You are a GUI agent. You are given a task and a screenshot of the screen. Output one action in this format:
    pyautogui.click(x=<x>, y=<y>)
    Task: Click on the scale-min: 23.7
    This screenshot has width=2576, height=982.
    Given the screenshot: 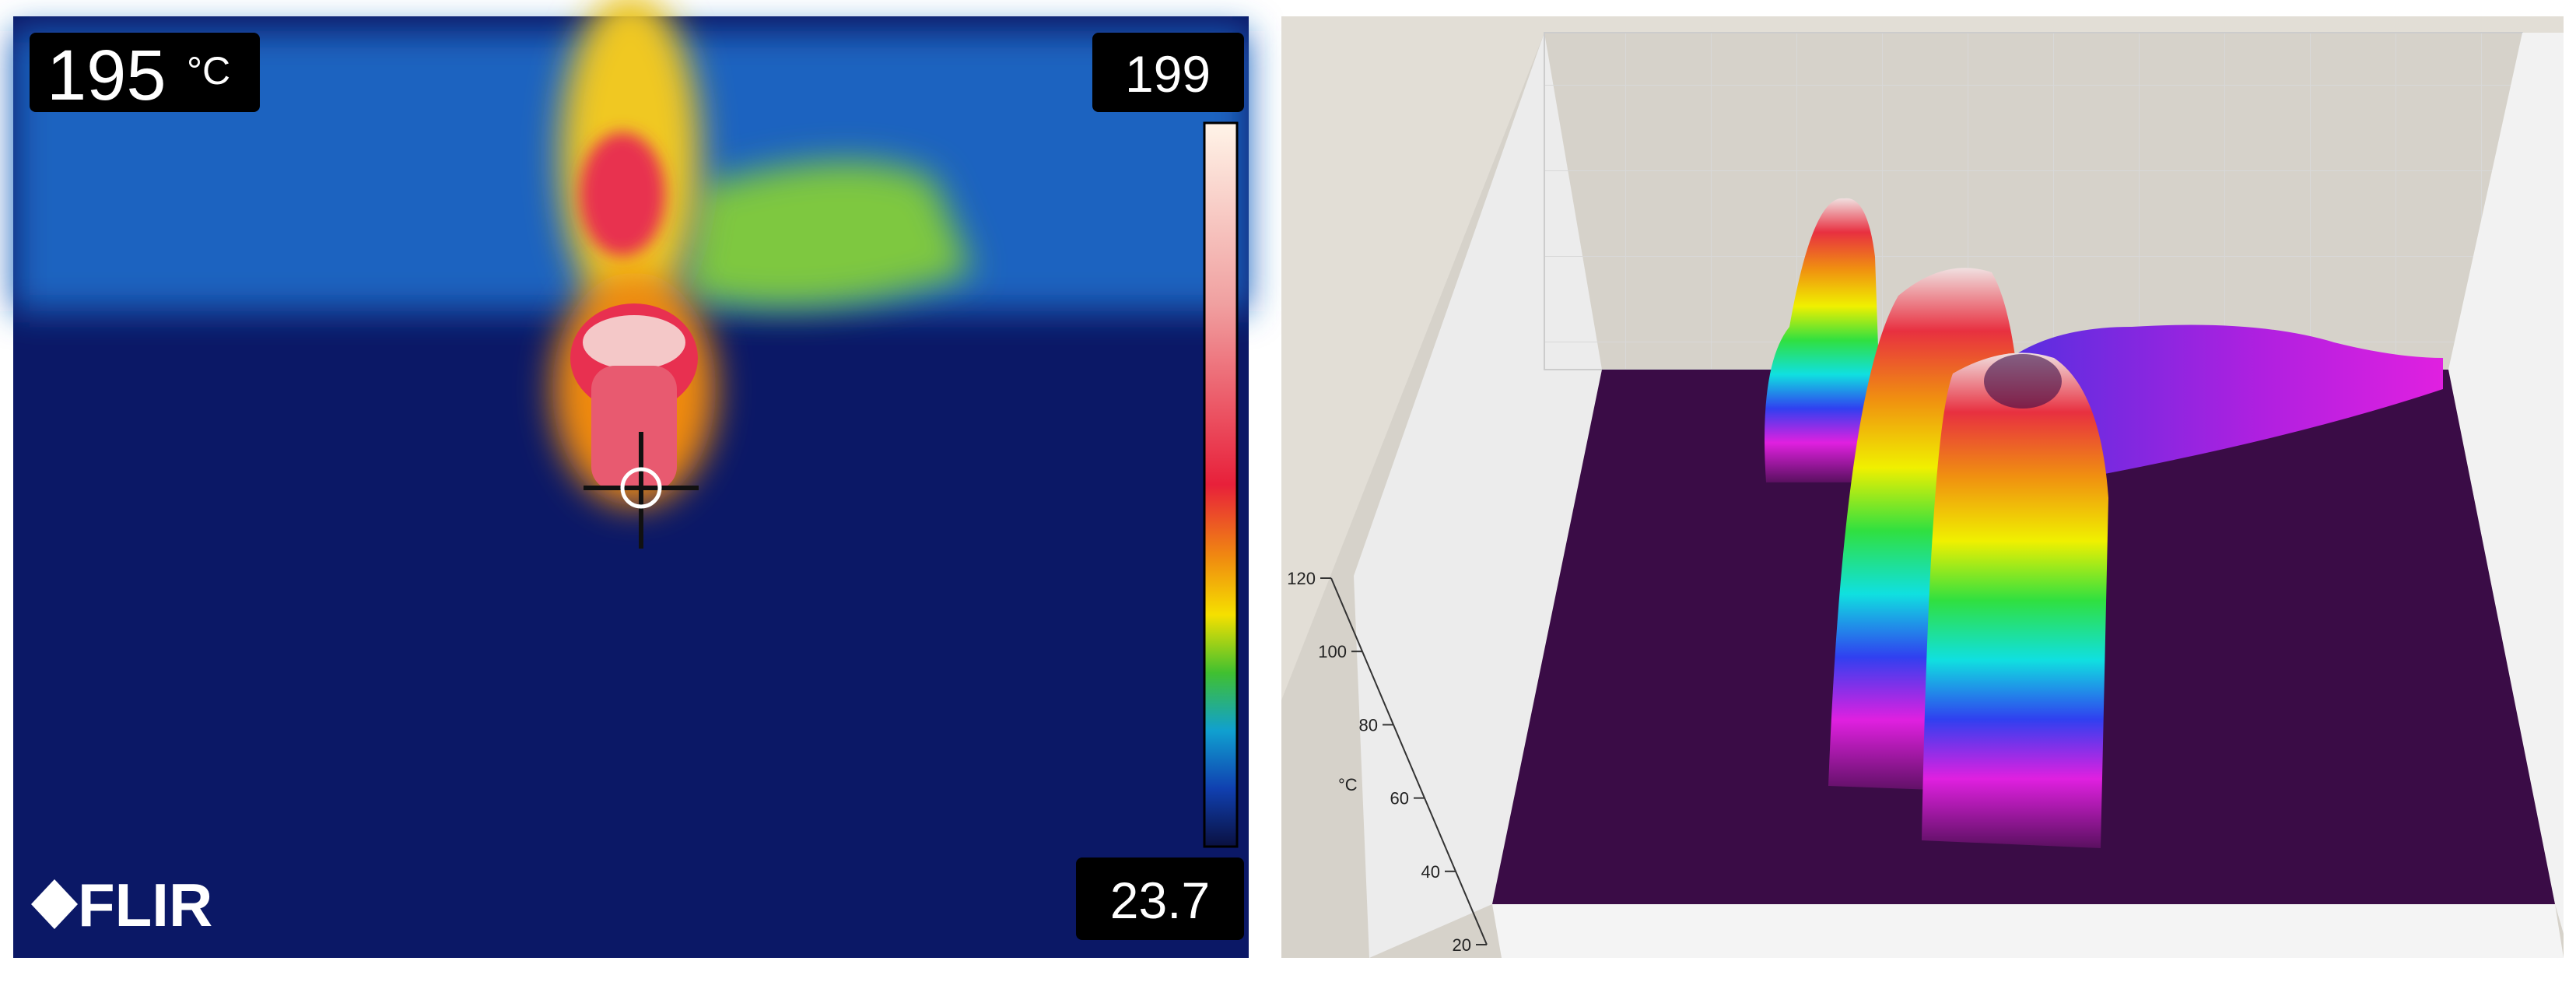 What is the action you would take?
    pyautogui.click(x=1160, y=900)
    